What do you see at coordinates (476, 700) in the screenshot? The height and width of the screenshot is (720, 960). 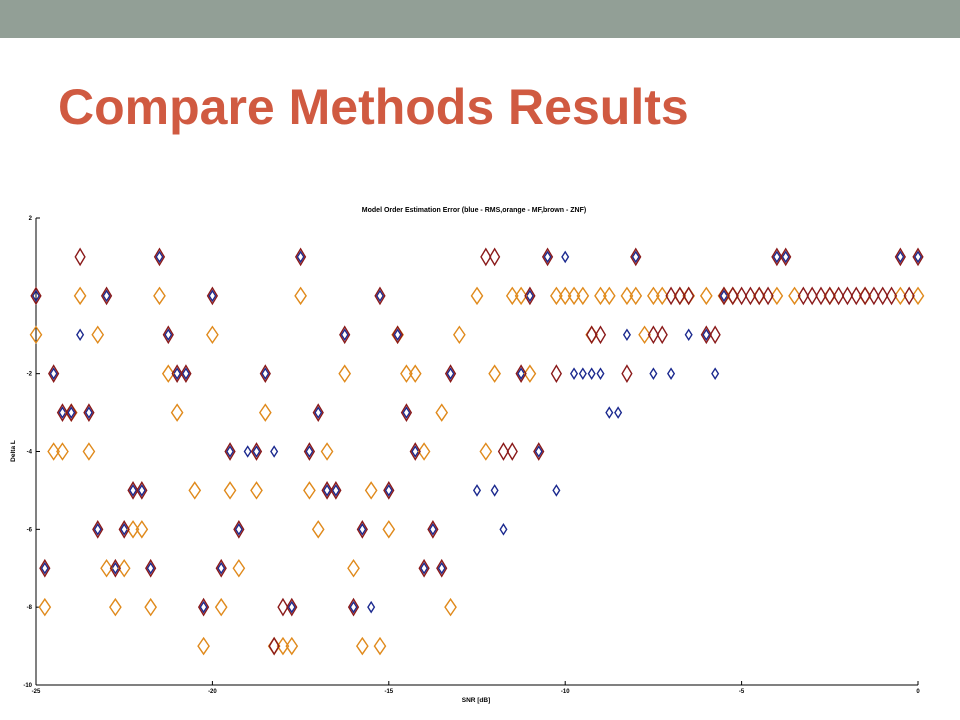 I see `x-axis-label: SNR [dB]` at bounding box center [476, 700].